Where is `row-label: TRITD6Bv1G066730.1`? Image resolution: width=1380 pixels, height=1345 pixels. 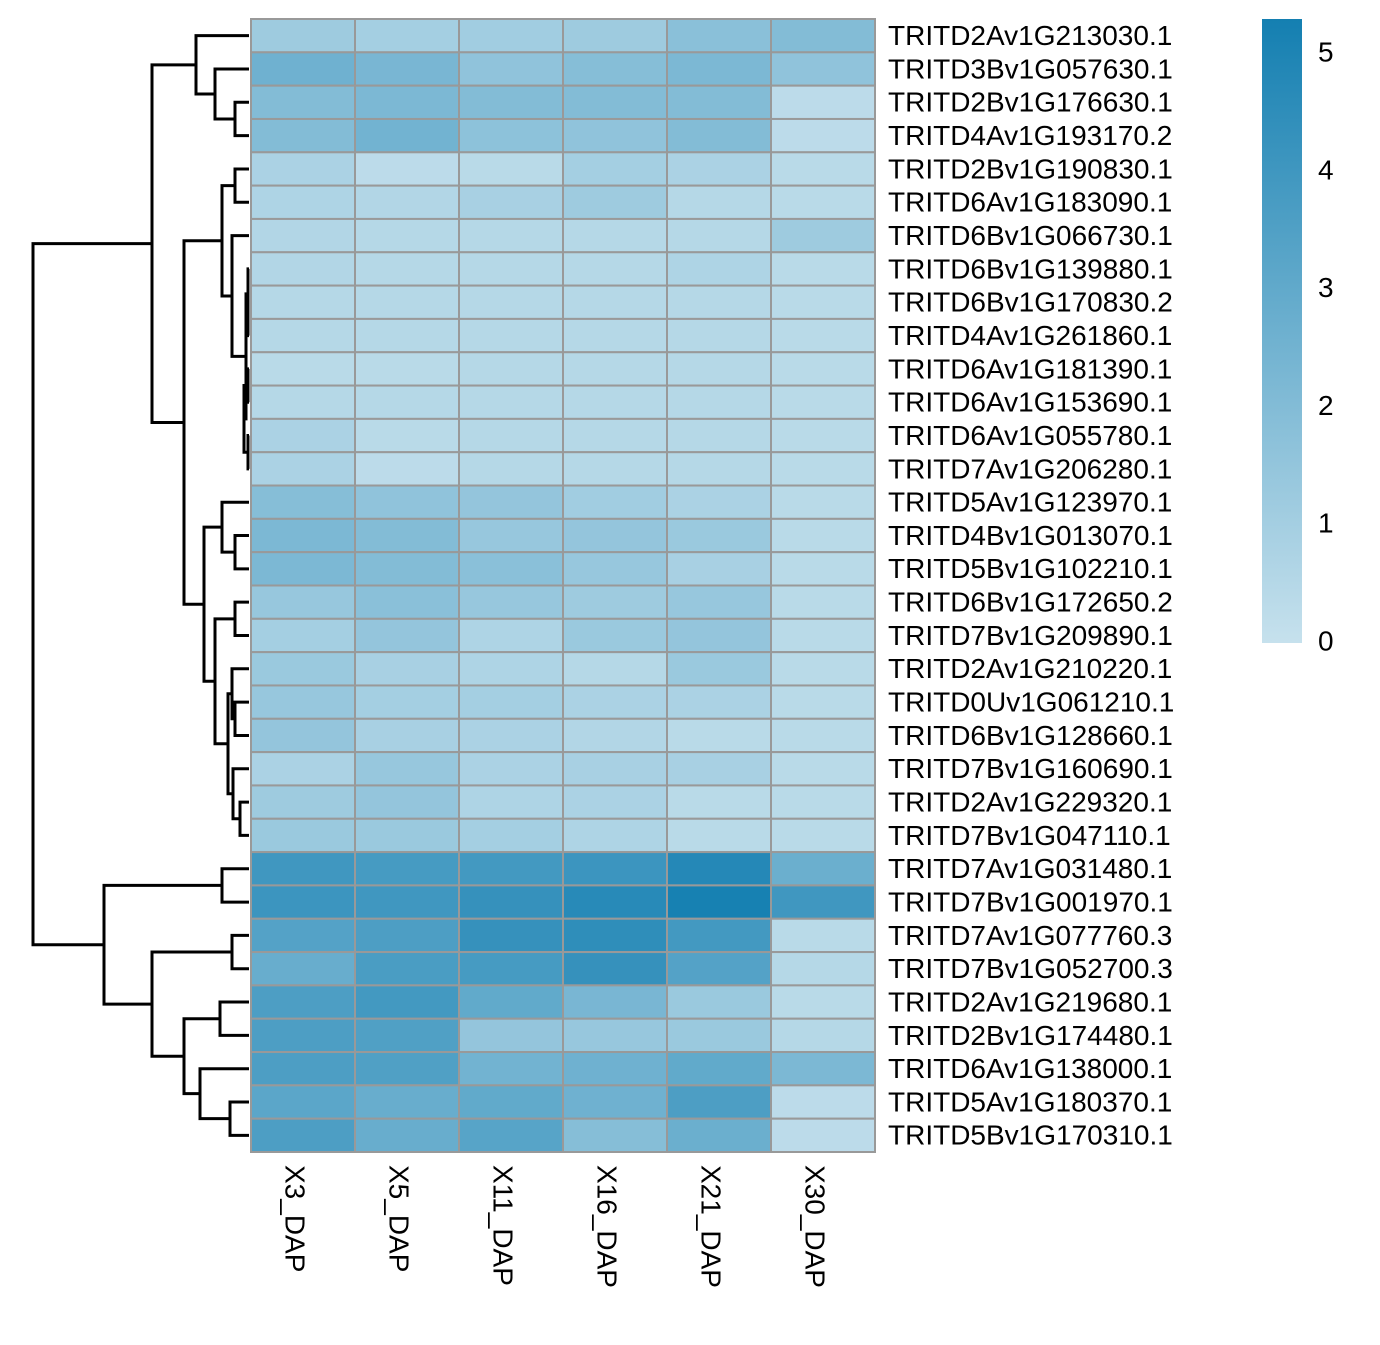 row-label: TRITD6Bv1G066730.1 is located at coordinates (1030, 235).